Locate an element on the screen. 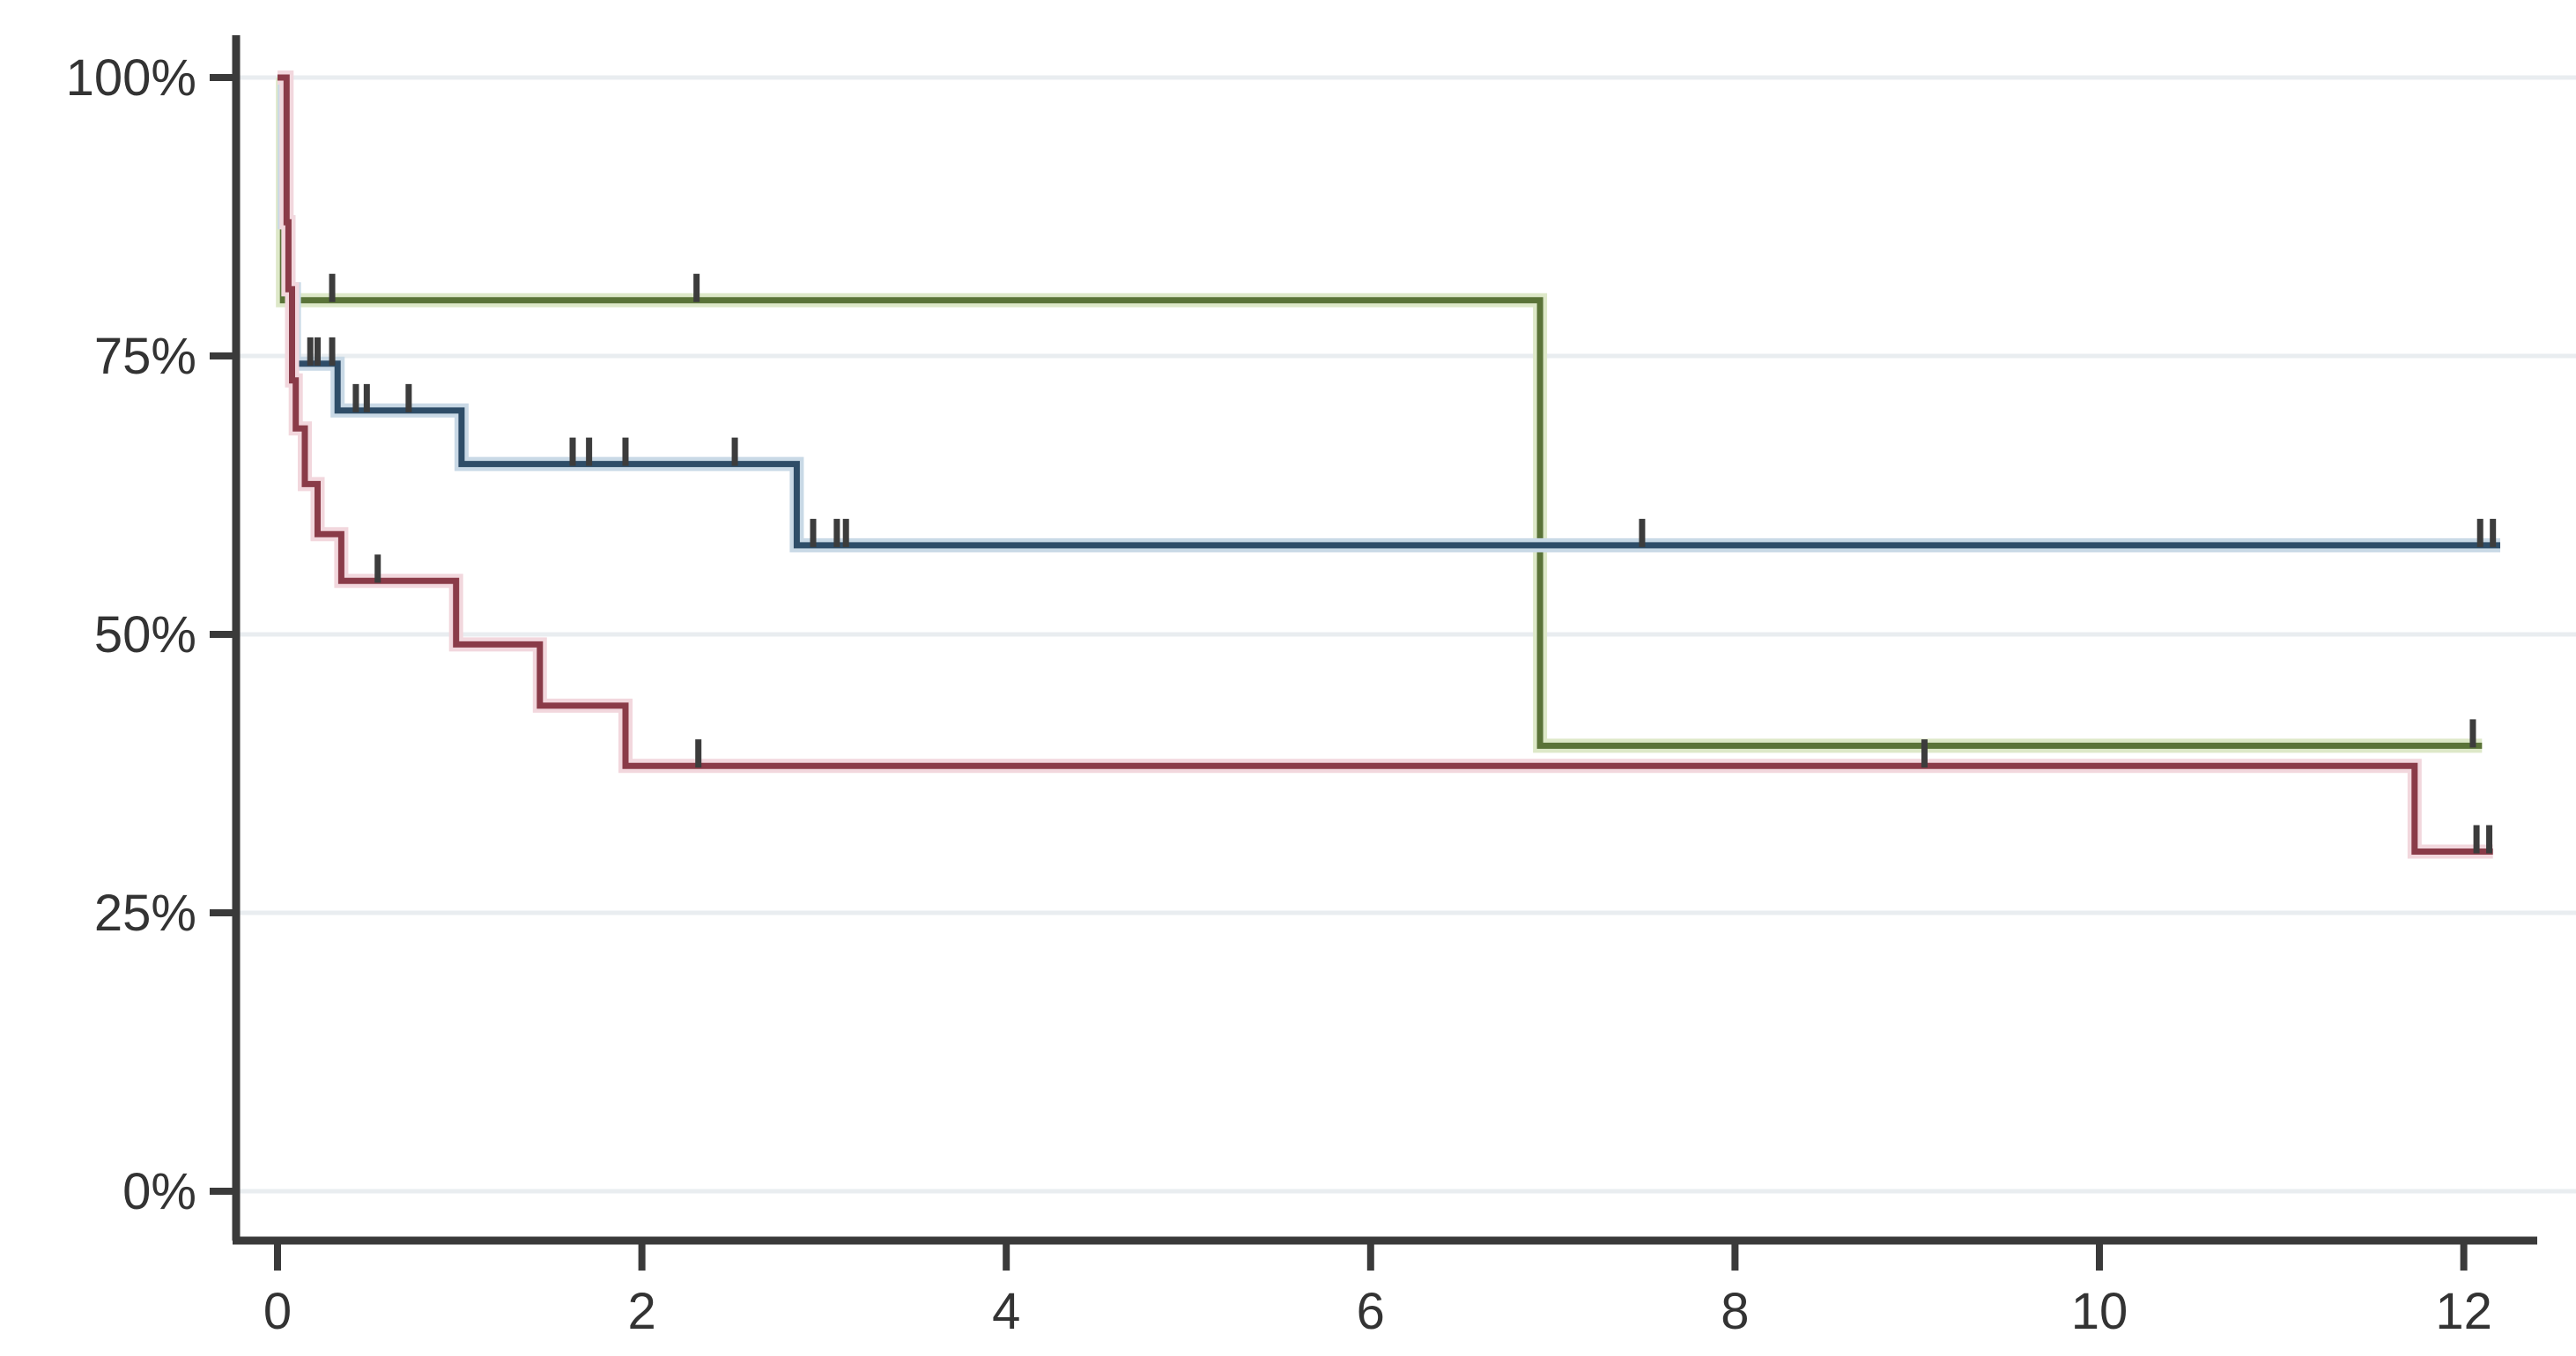  x-tick-label-0: 0 is located at coordinates (277, 1311).